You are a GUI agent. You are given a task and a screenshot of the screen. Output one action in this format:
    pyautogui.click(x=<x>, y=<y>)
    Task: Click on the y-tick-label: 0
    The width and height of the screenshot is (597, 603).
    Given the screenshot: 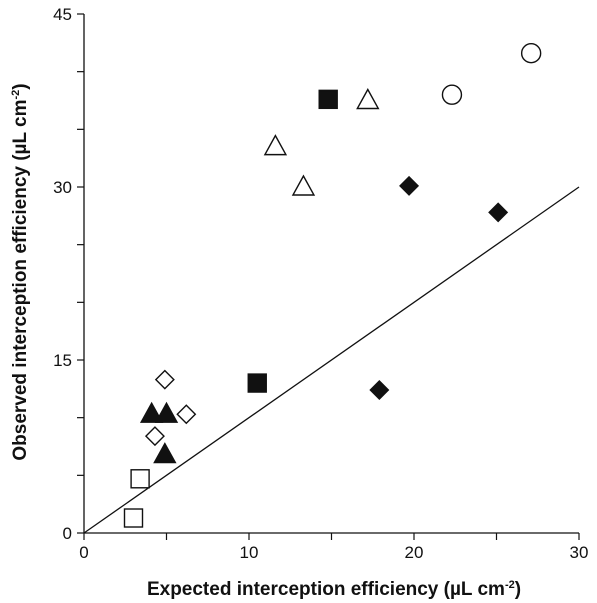 What is the action you would take?
    pyautogui.click(x=67, y=533)
    